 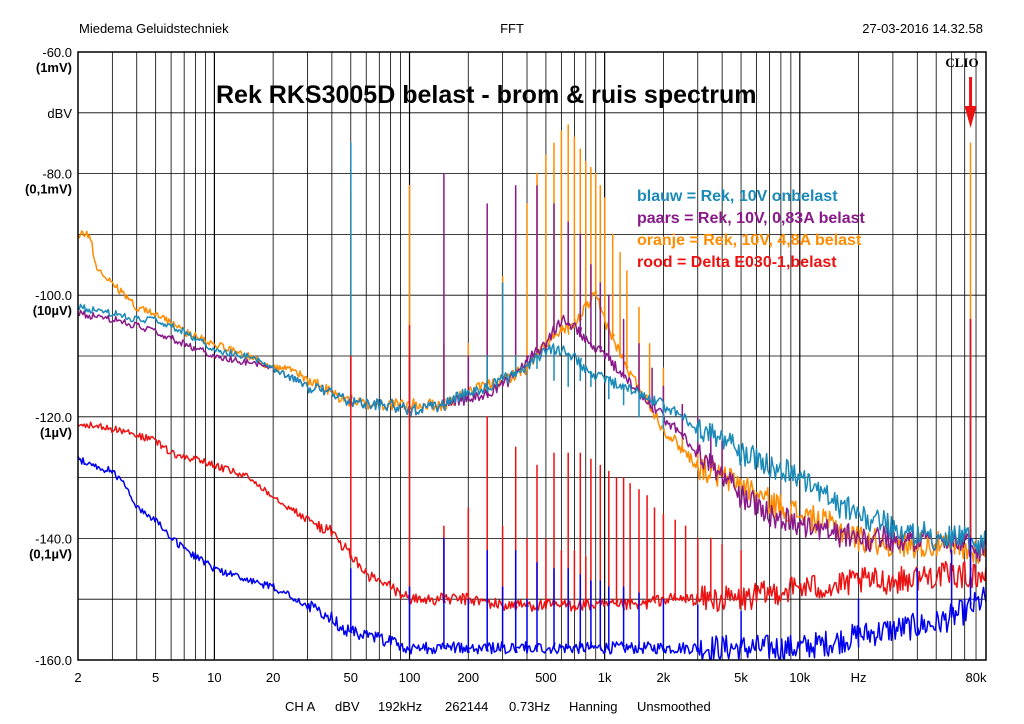 What do you see at coordinates (53, 417) in the screenshot?
I see `y-tick-label: -120.0` at bounding box center [53, 417].